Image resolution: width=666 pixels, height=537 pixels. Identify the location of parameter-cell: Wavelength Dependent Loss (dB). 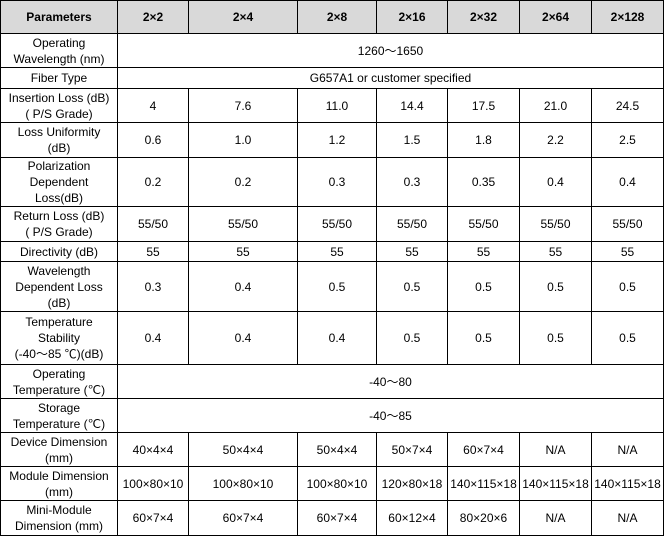
(59, 286).